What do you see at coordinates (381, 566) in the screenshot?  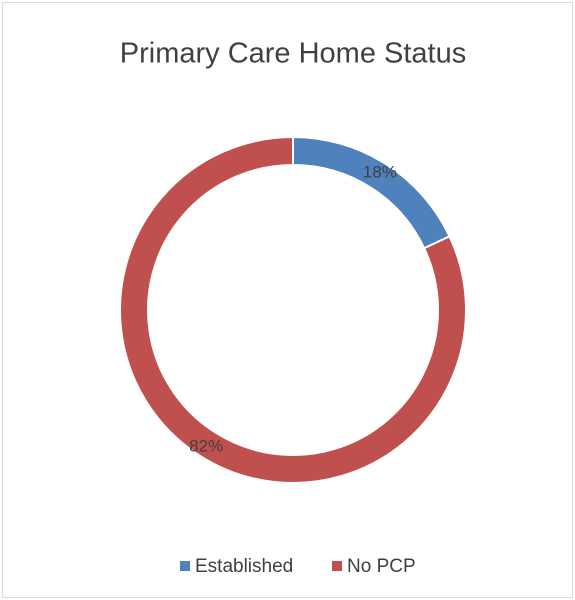 I see `legend-label: No PCP` at bounding box center [381, 566].